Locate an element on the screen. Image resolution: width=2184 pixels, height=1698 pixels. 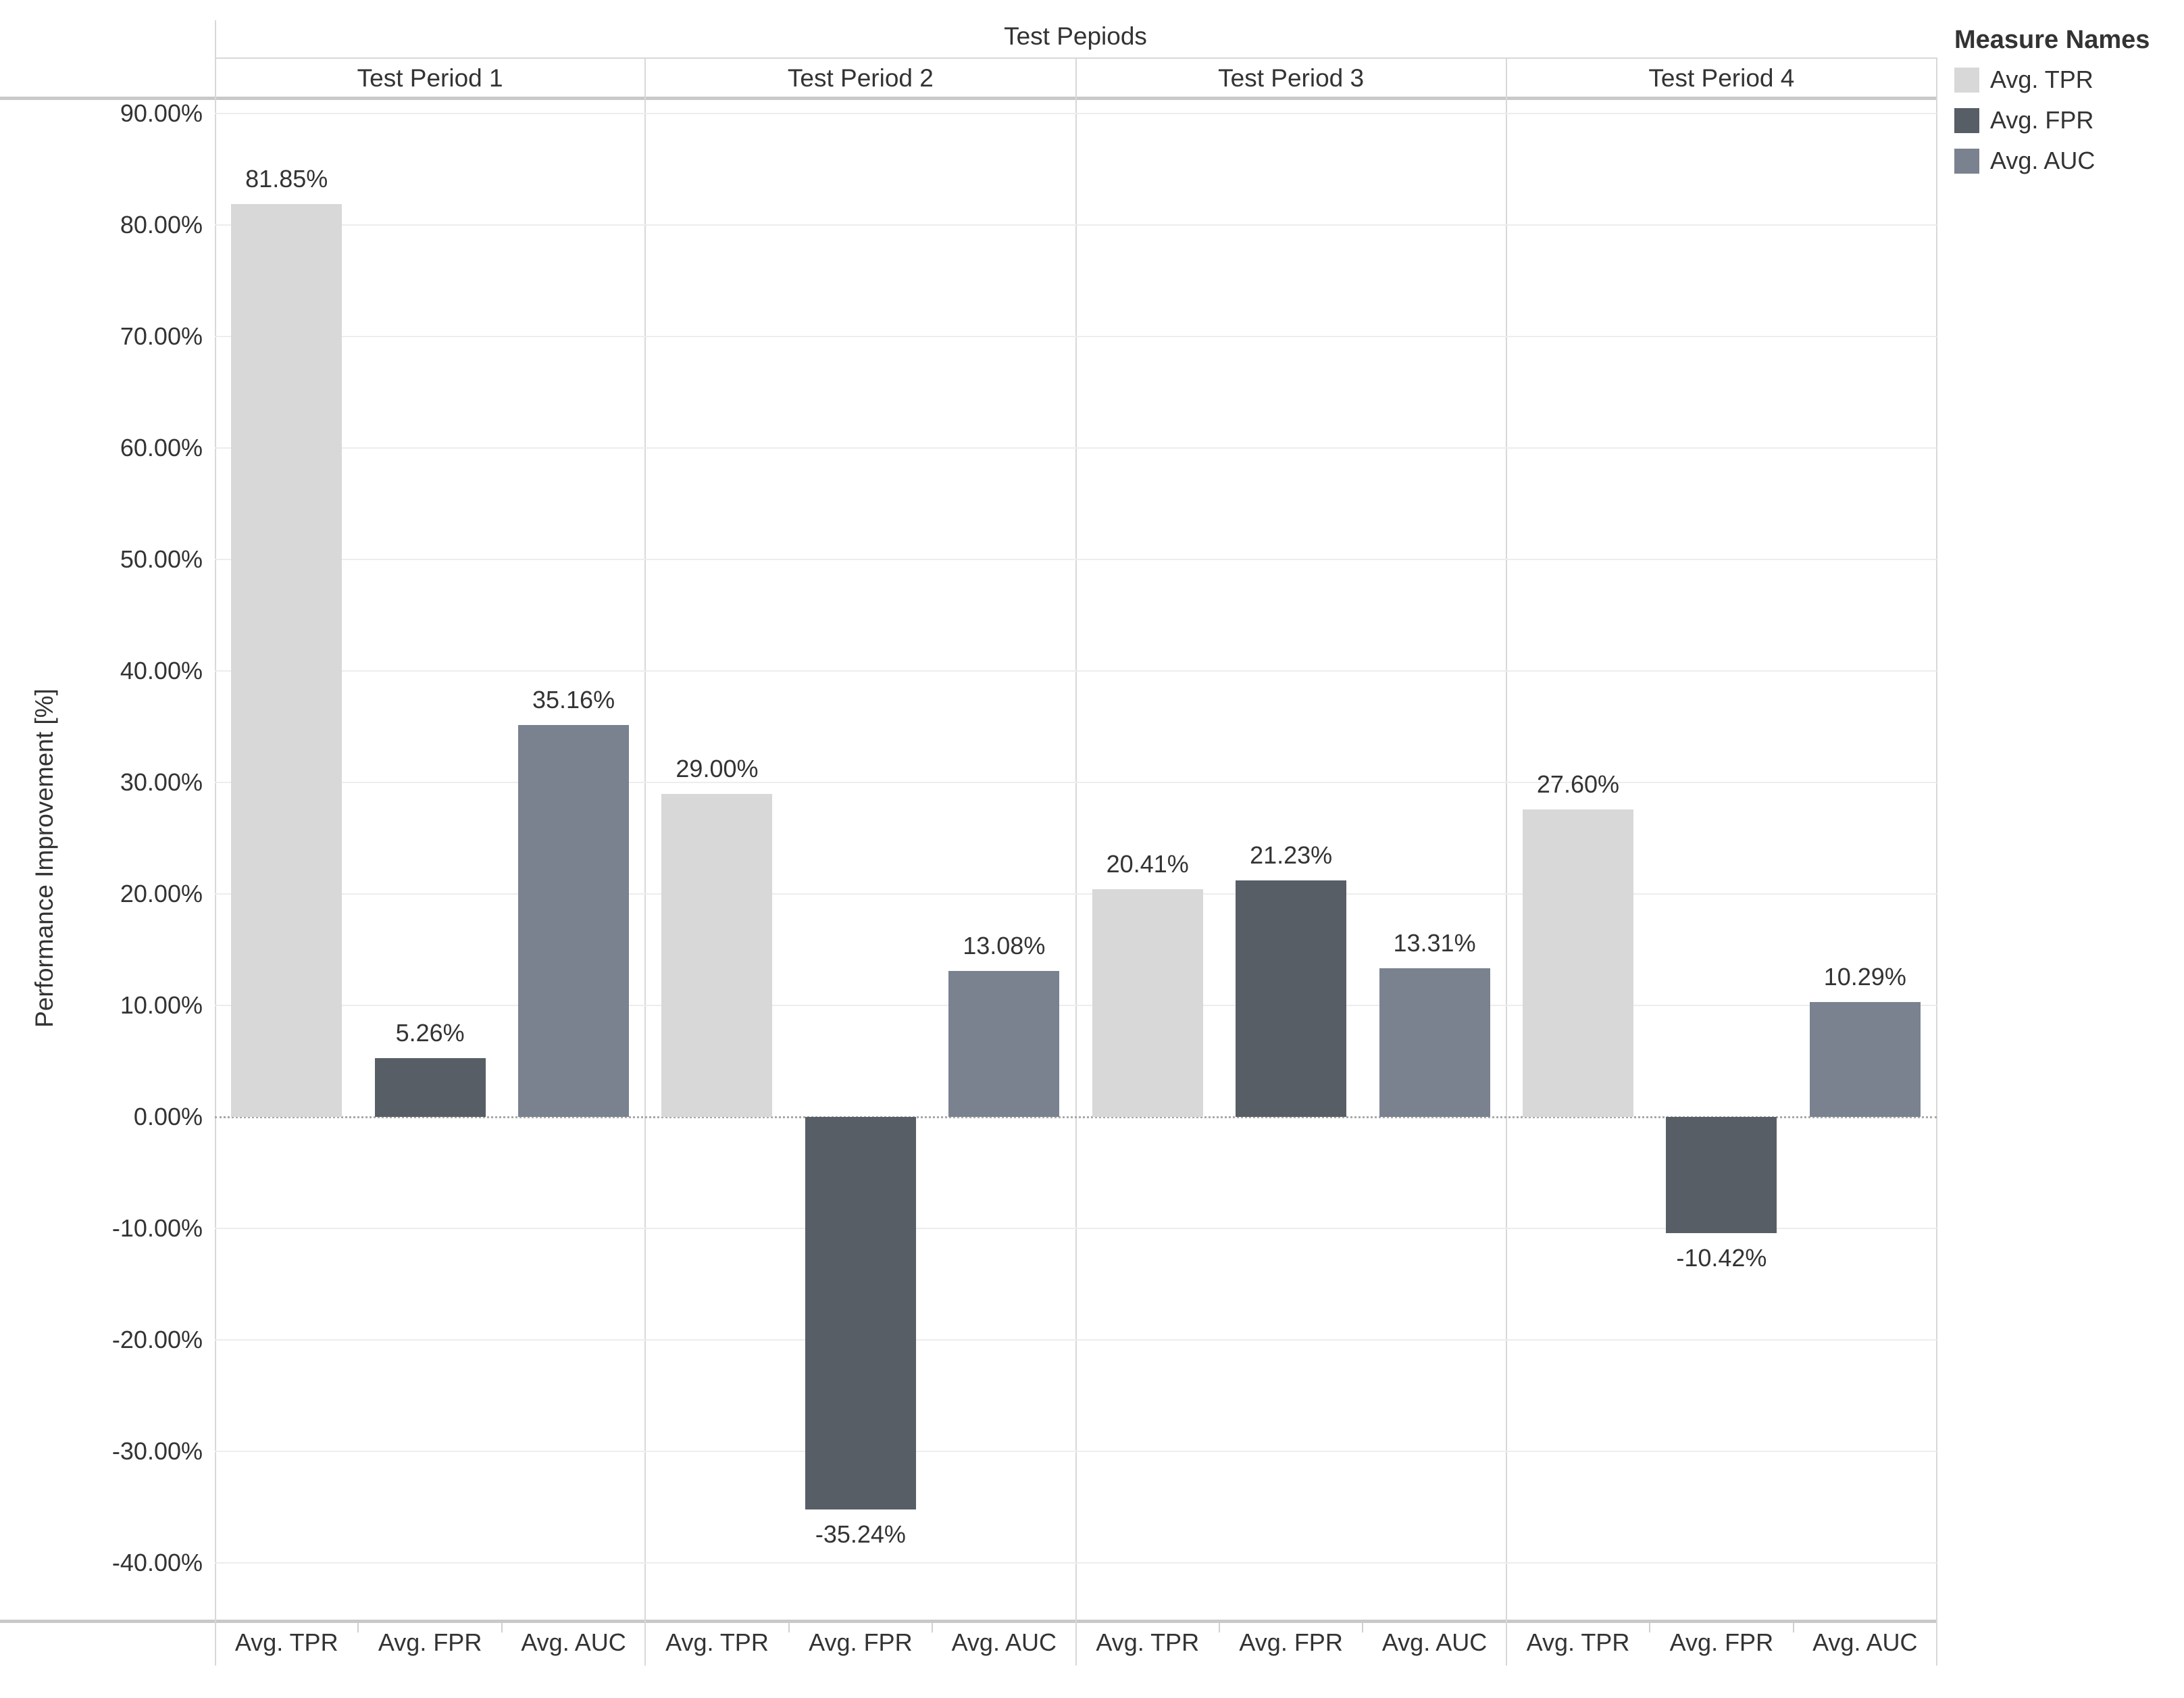
legend-item-label: Avg. TPR is located at coordinates (2041, 79).